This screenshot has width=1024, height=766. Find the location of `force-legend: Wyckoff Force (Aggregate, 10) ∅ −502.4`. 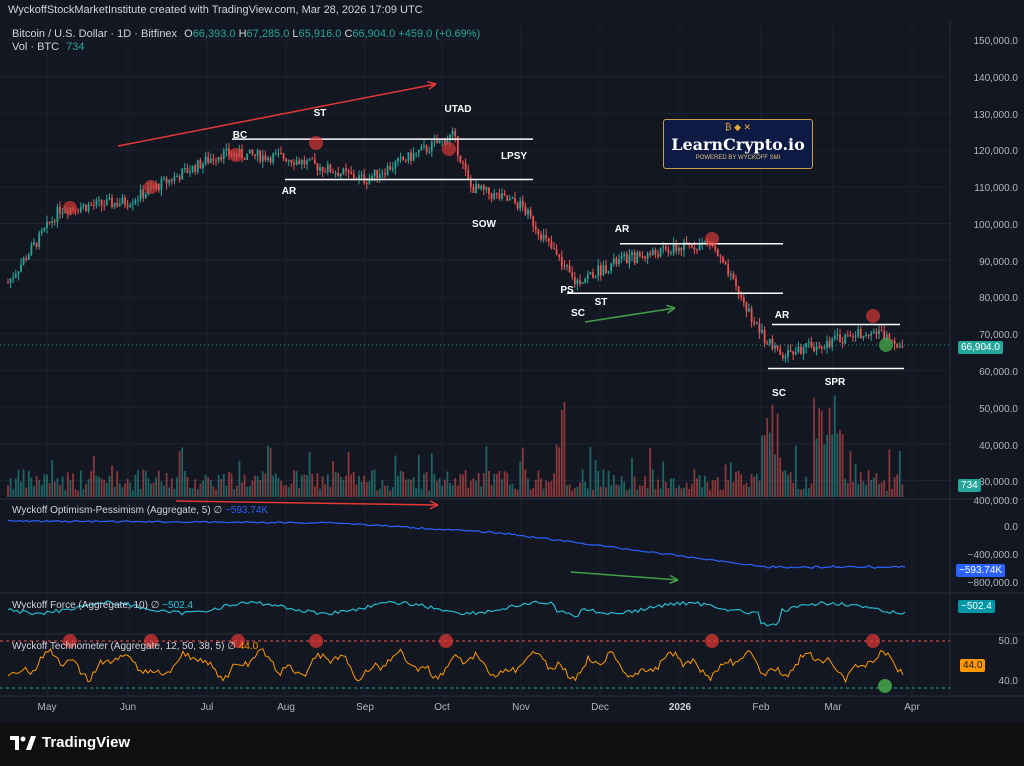

force-legend: Wyckoff Force (Aggregate, 10) ∅ −502.4 is located at coordinates (102, 605).